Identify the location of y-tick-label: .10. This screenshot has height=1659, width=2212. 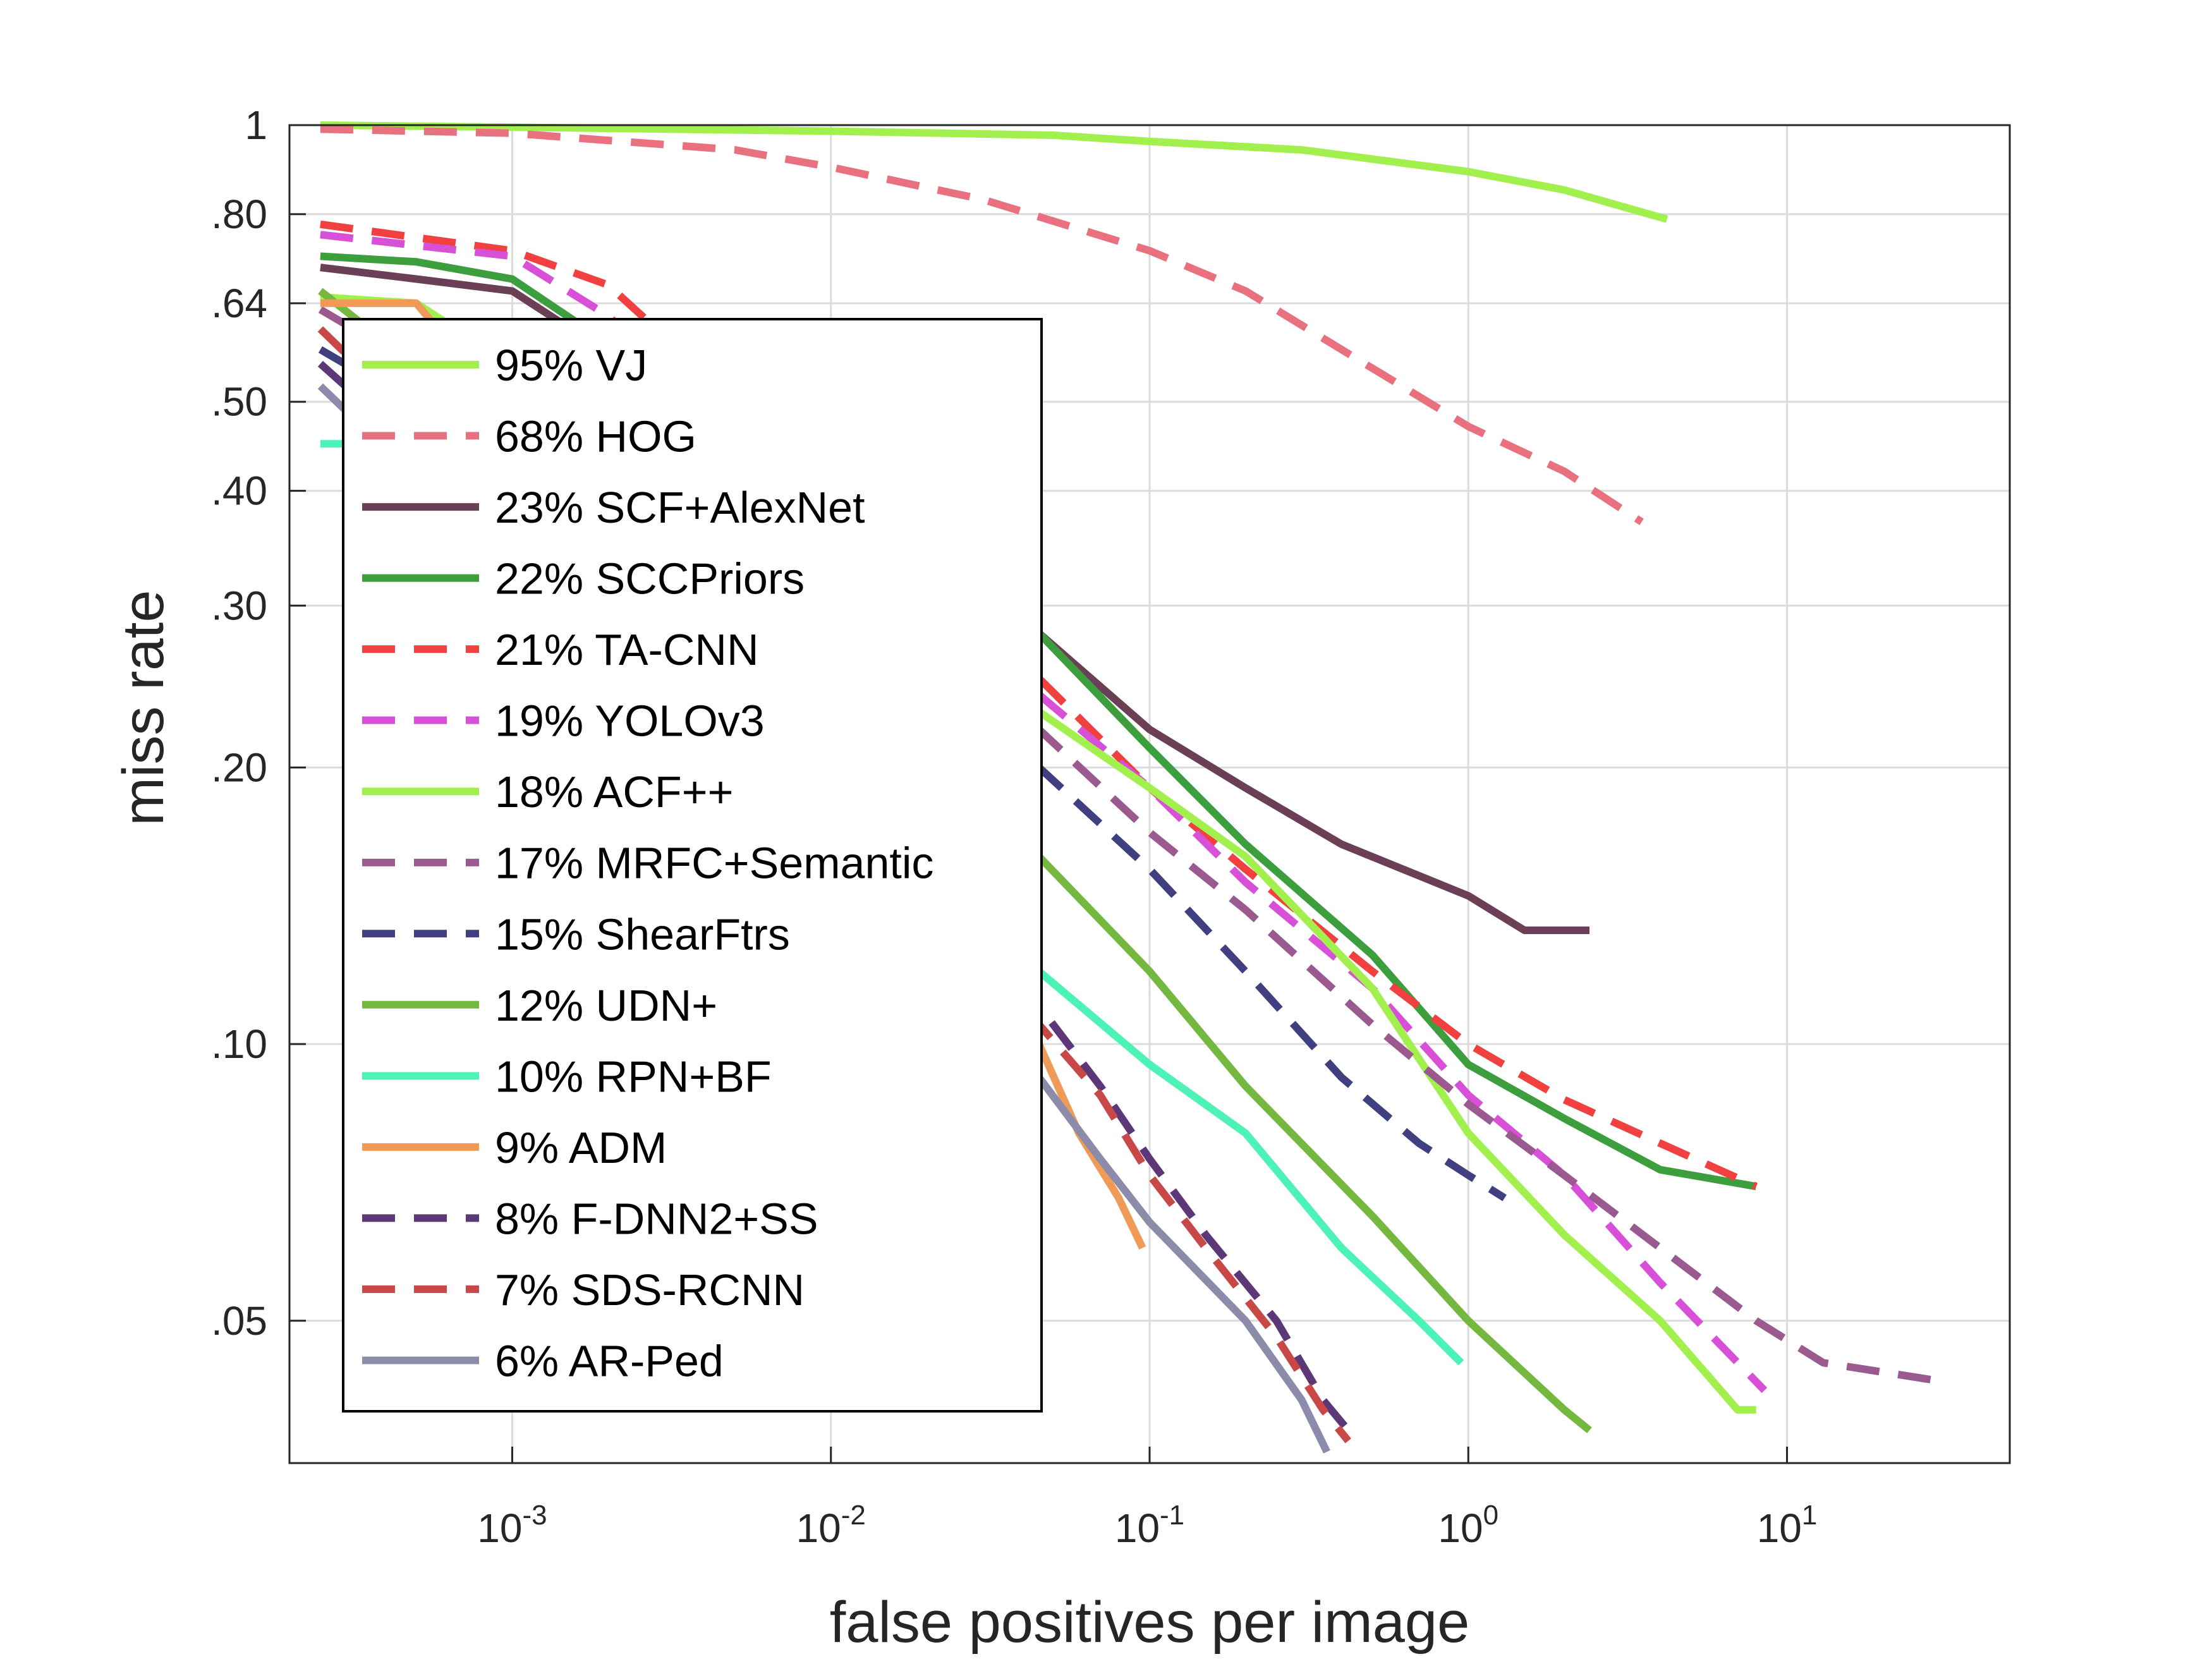
(239, 1044).